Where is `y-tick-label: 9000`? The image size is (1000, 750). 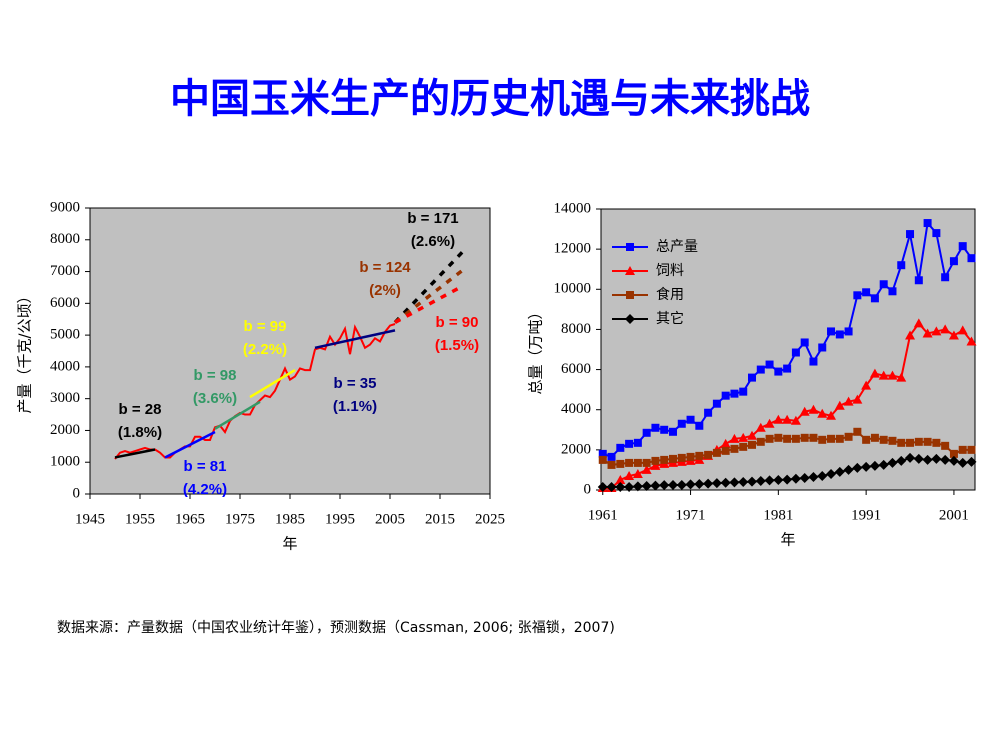
y-tick-label: 9000 is located at coordinates (65, 207).